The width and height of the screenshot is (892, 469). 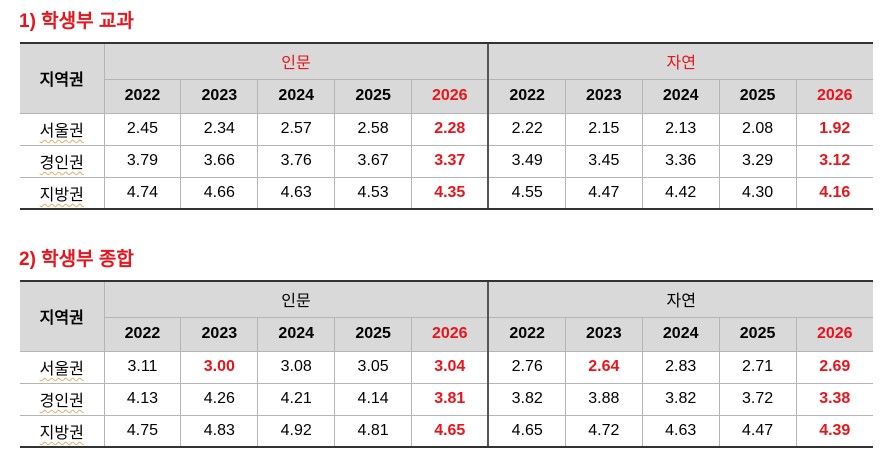 I want to click on grade-cell-highlight: 4.35, so click(x=450, y=193).